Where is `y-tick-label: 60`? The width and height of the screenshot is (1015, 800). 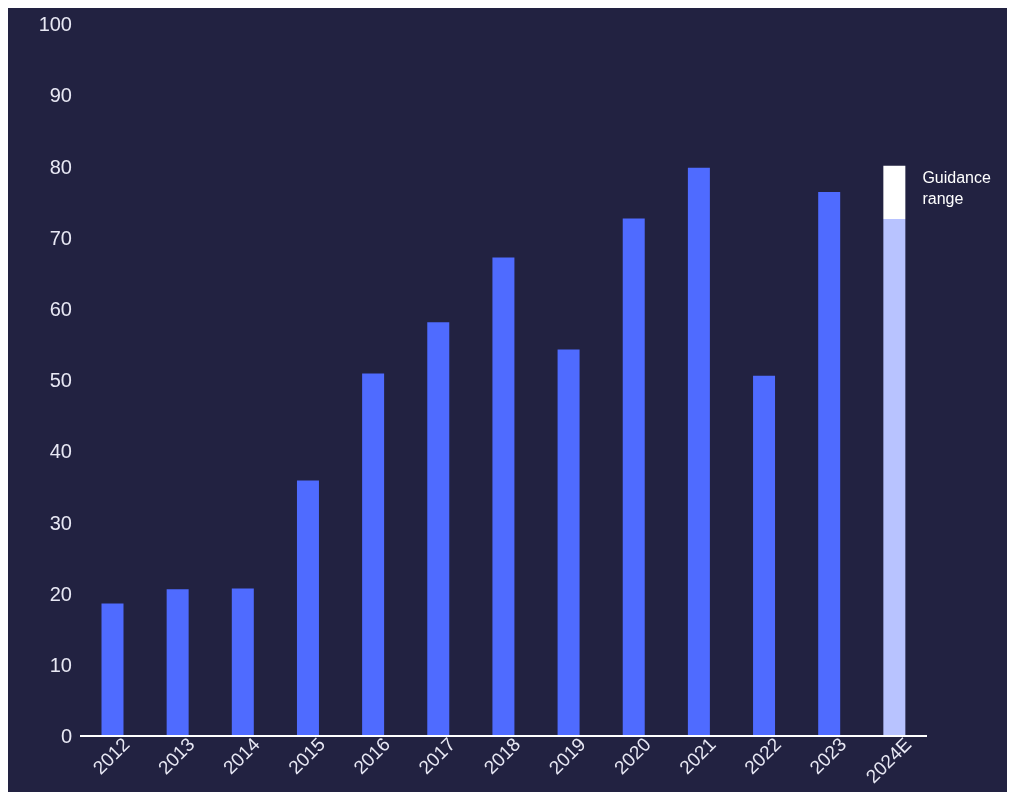
y-tick-label: 60 is located at coordinates (60, 308).